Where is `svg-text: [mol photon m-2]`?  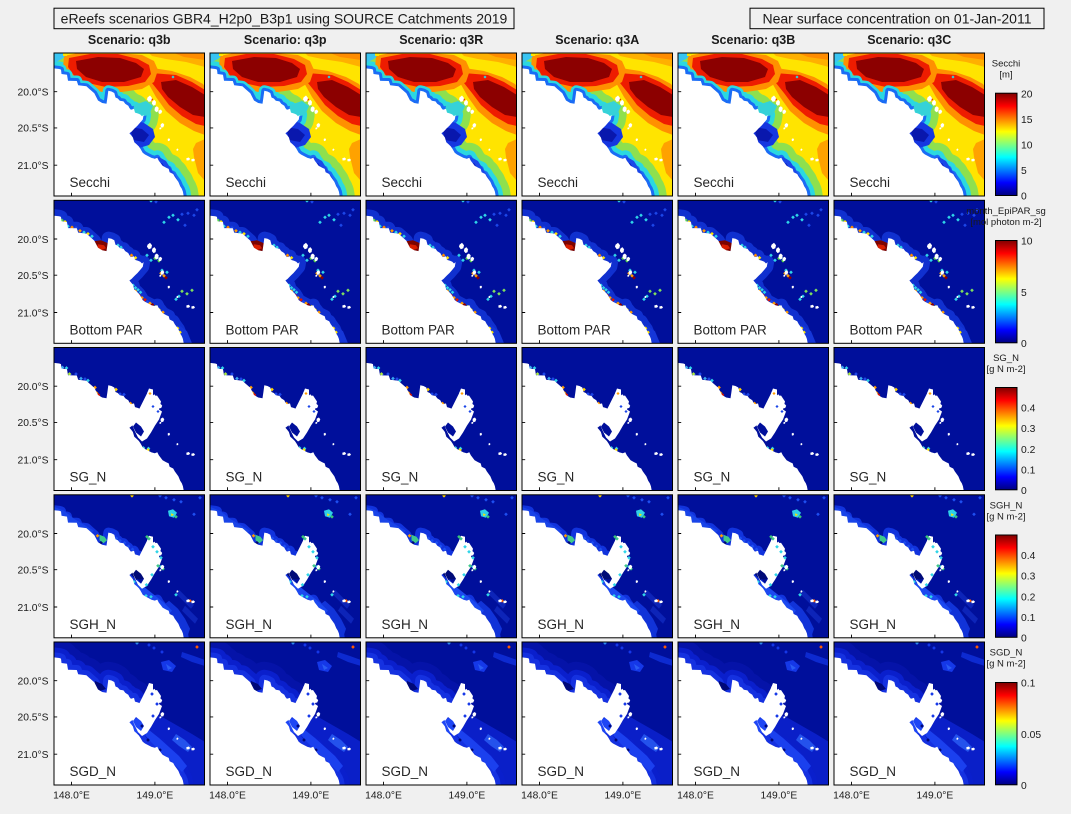
svg-text: [mol photon m-2] is located at coordinates (1005, 222).